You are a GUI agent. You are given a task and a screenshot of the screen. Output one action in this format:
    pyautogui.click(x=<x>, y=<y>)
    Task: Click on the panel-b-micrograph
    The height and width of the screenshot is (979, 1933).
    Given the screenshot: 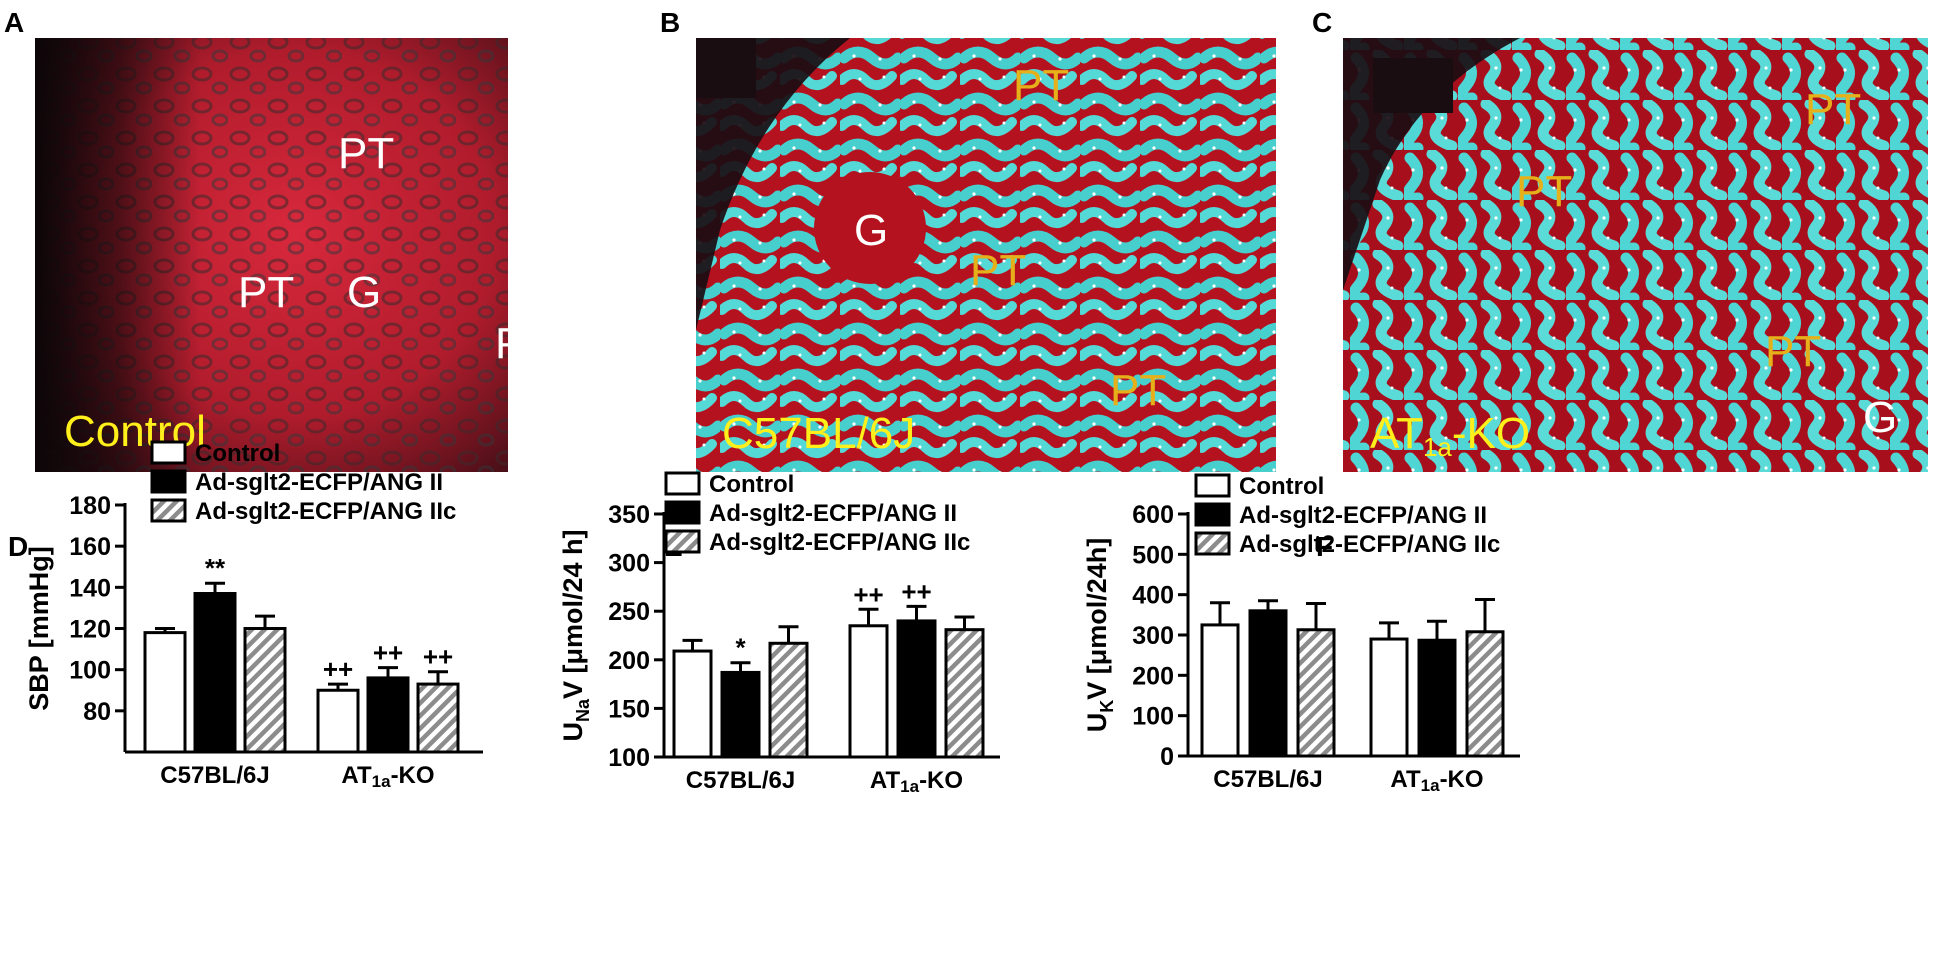 What is the action you would take?
    pyautogui.click(x=986, y=255)
    